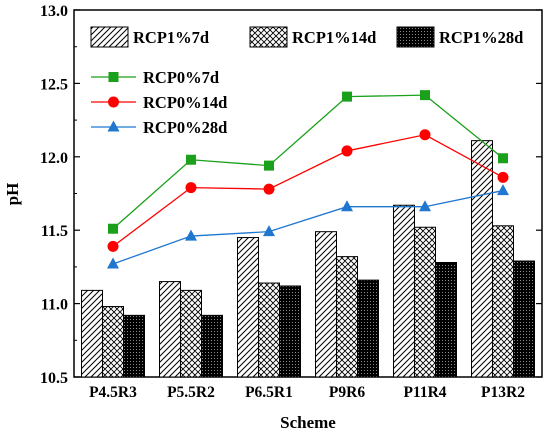  I want to click on x-tick-label: P9R6, so click(347, 392).